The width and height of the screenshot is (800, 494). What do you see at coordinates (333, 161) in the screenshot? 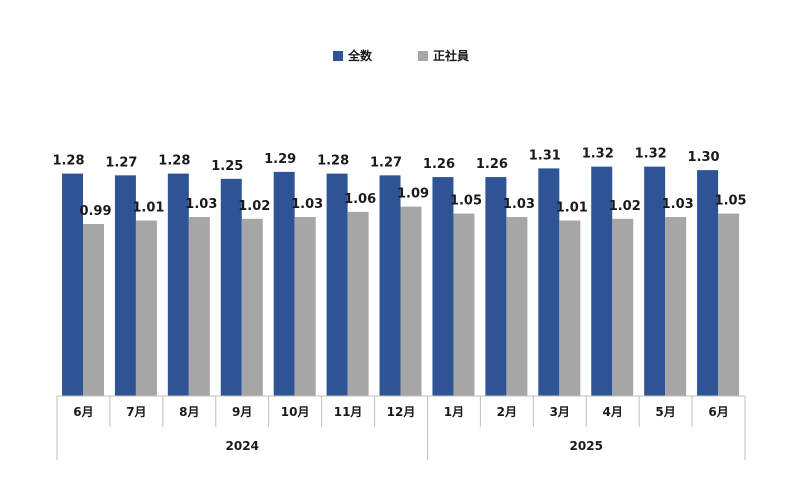
I see `data-label-0-5: 1.28` at bounding box center [333, 161].